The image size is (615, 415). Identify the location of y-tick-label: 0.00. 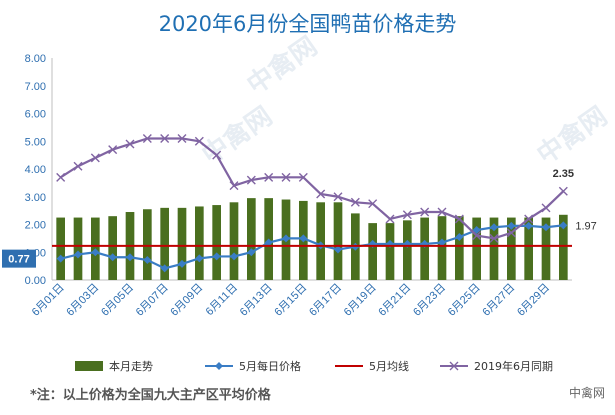
(35, 281).